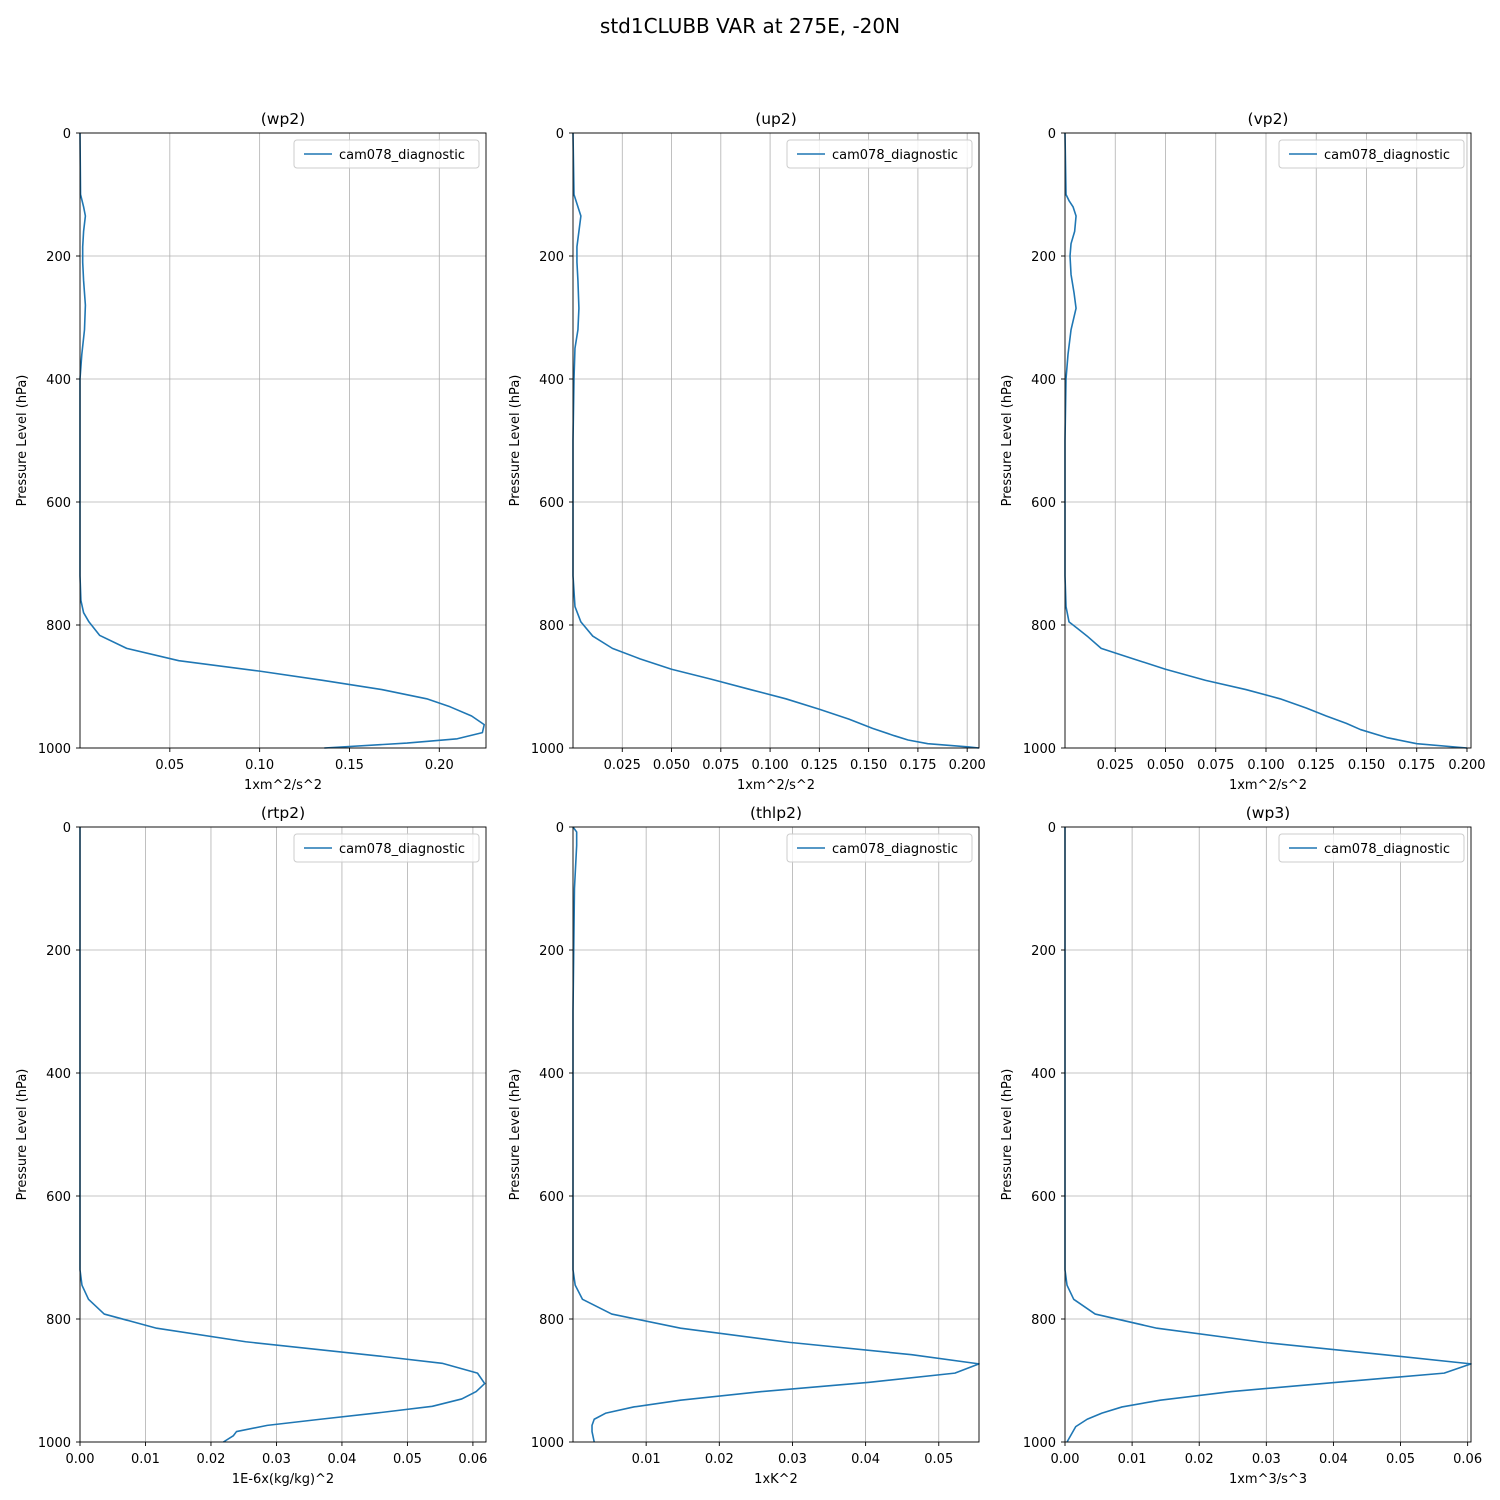 This screenshot has width=1500, height=1500. I want to click on subplot-title: (vp2), so click(1268, 119).